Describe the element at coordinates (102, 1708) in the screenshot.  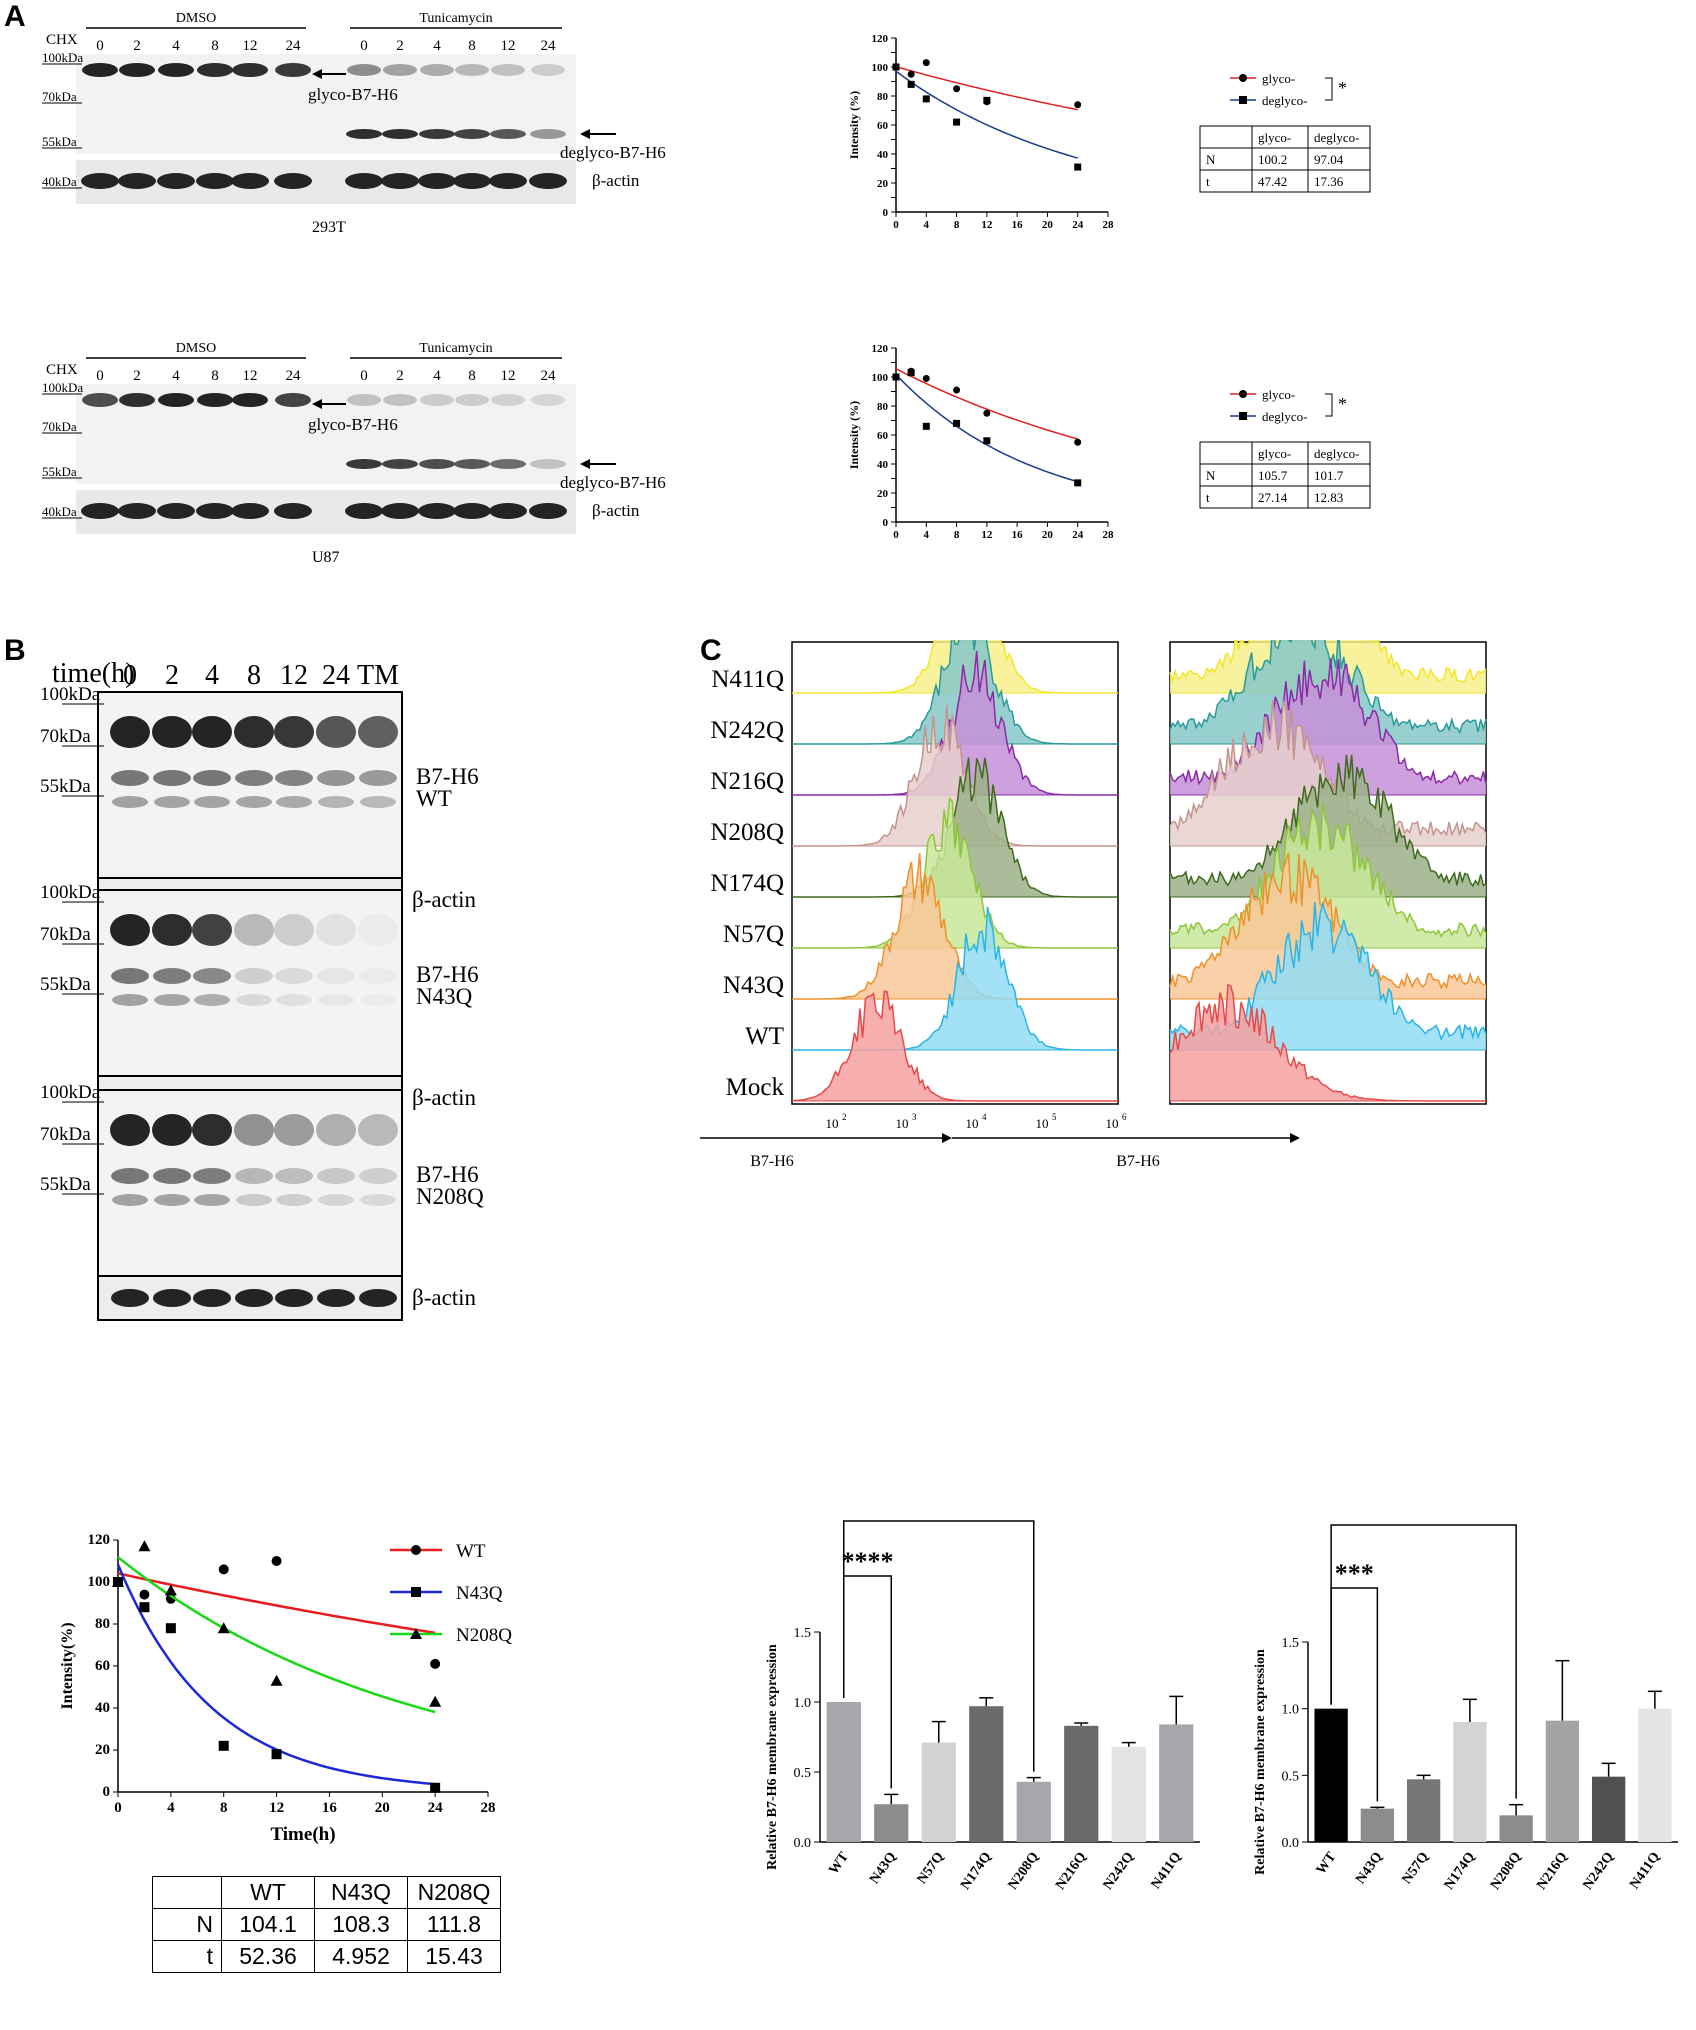
I see `y-tick-label: 40` at that location.